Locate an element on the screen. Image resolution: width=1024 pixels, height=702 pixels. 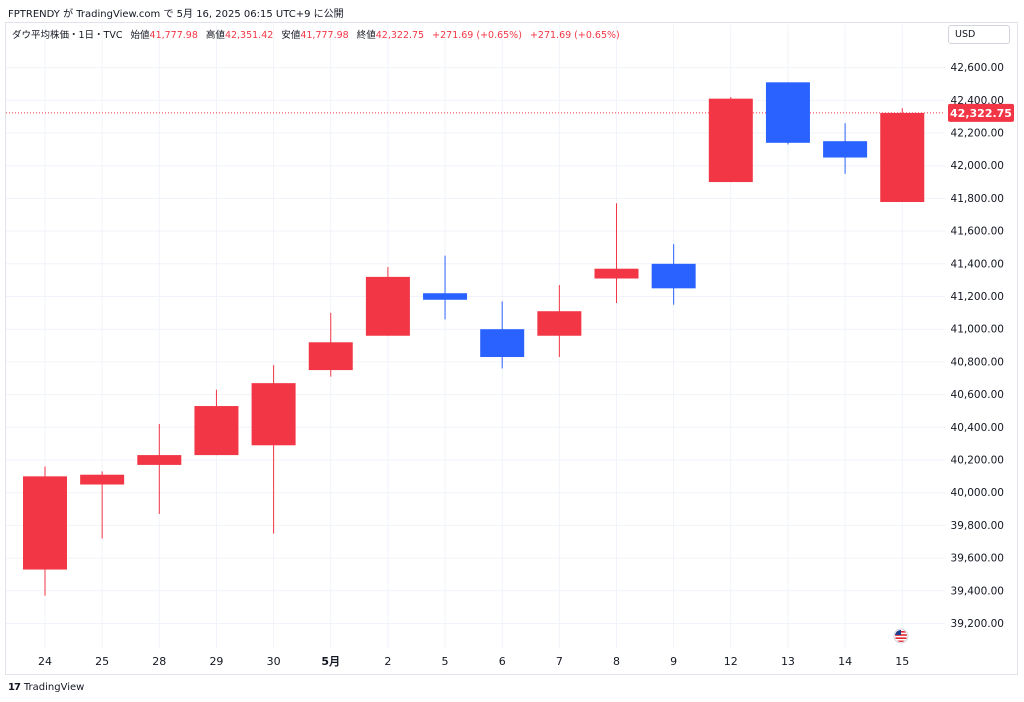
low-value: 41,777.98 is located at coordinates (324, 35).